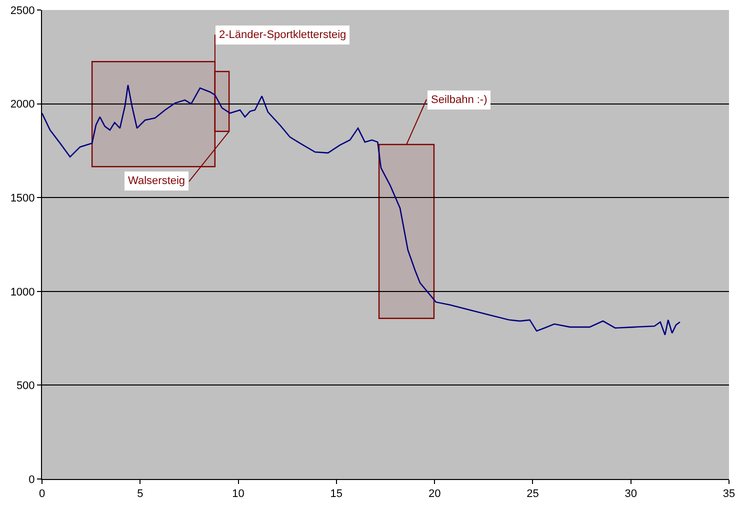 Image resolution: width=739 pixels, height=508 pixels. What do you see at coordinates (22, 104) in the screenshot?
I see `y-tick-label: 2000` at bounding box center [22, 104].